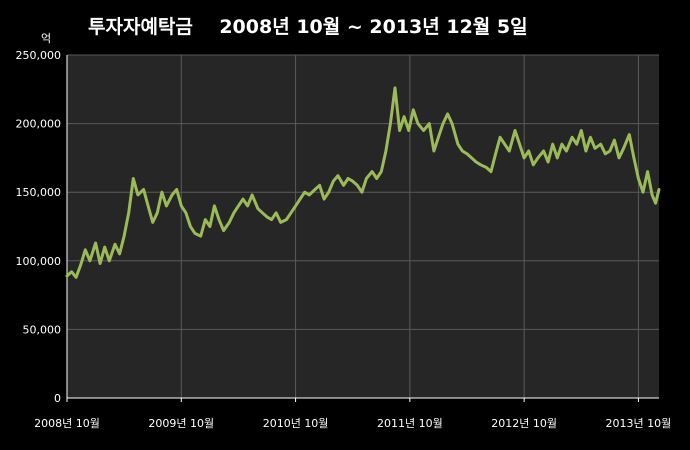 The image size is (690, 450). What do you see at coordinates (39, 261) in the screenshot?
I see `y-tick-label: 100,000` at bounding box center [39, 261].